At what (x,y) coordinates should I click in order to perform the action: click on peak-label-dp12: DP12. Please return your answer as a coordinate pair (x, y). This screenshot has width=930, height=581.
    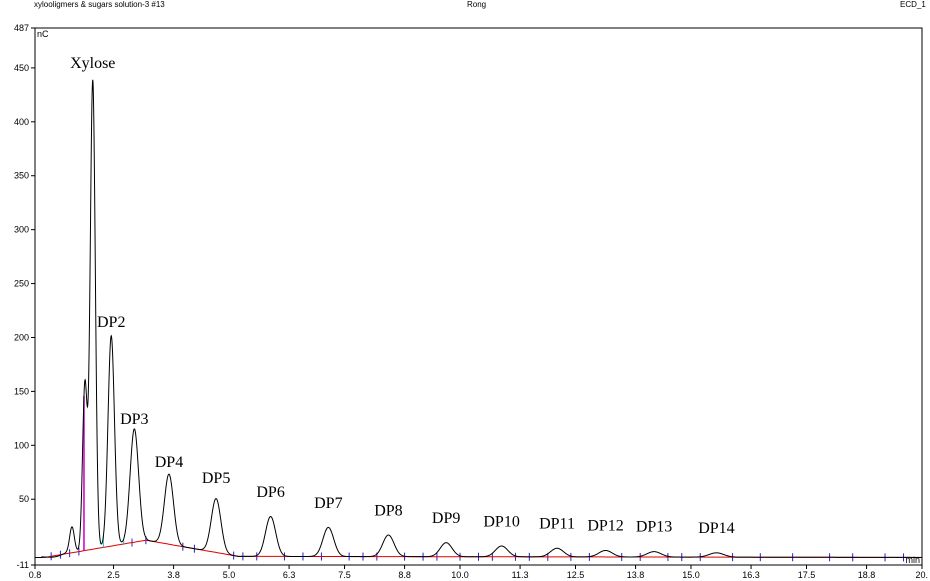
    Looking at the image, I should click on (605, 526).